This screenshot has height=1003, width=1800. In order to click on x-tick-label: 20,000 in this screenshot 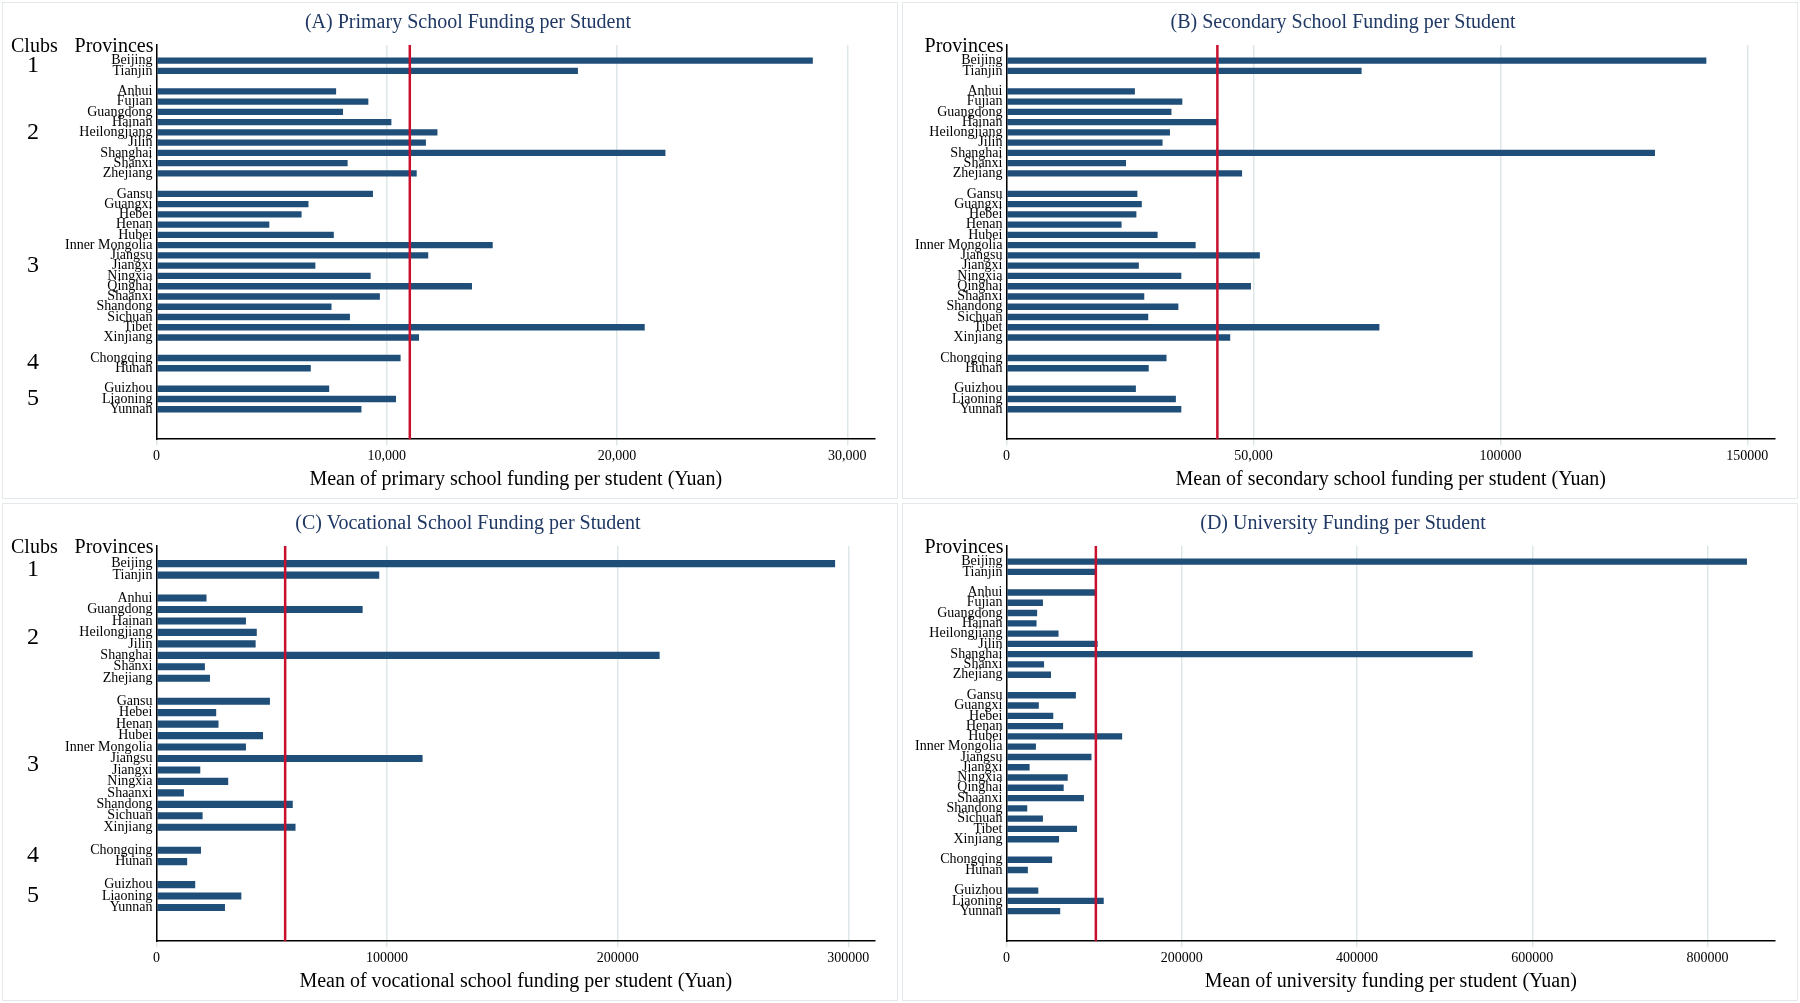, I will do `click(617, 456)`.